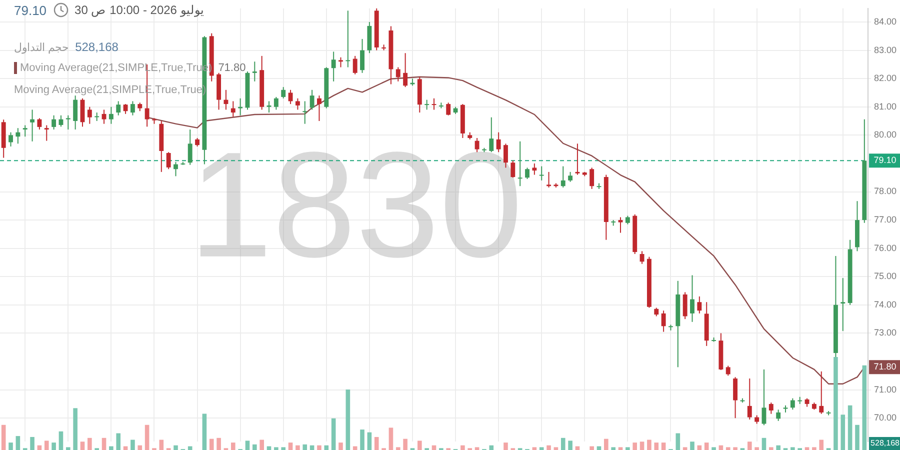 The height and width of the screenshot is (450, 900). I want to click on y-tick-label: 76.00, so click(885, 247).